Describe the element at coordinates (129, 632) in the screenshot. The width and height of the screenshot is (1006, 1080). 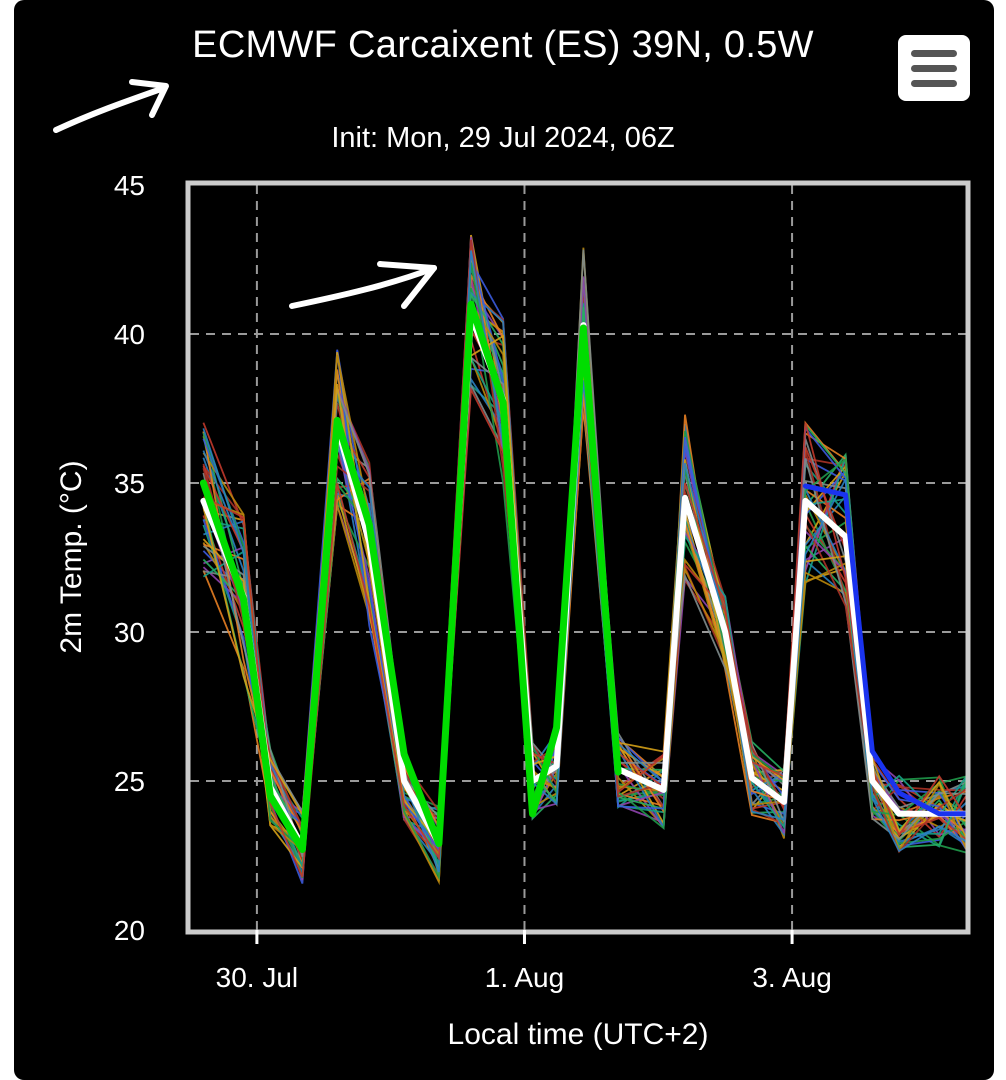
I see `y-tick-label: 30` at that location.